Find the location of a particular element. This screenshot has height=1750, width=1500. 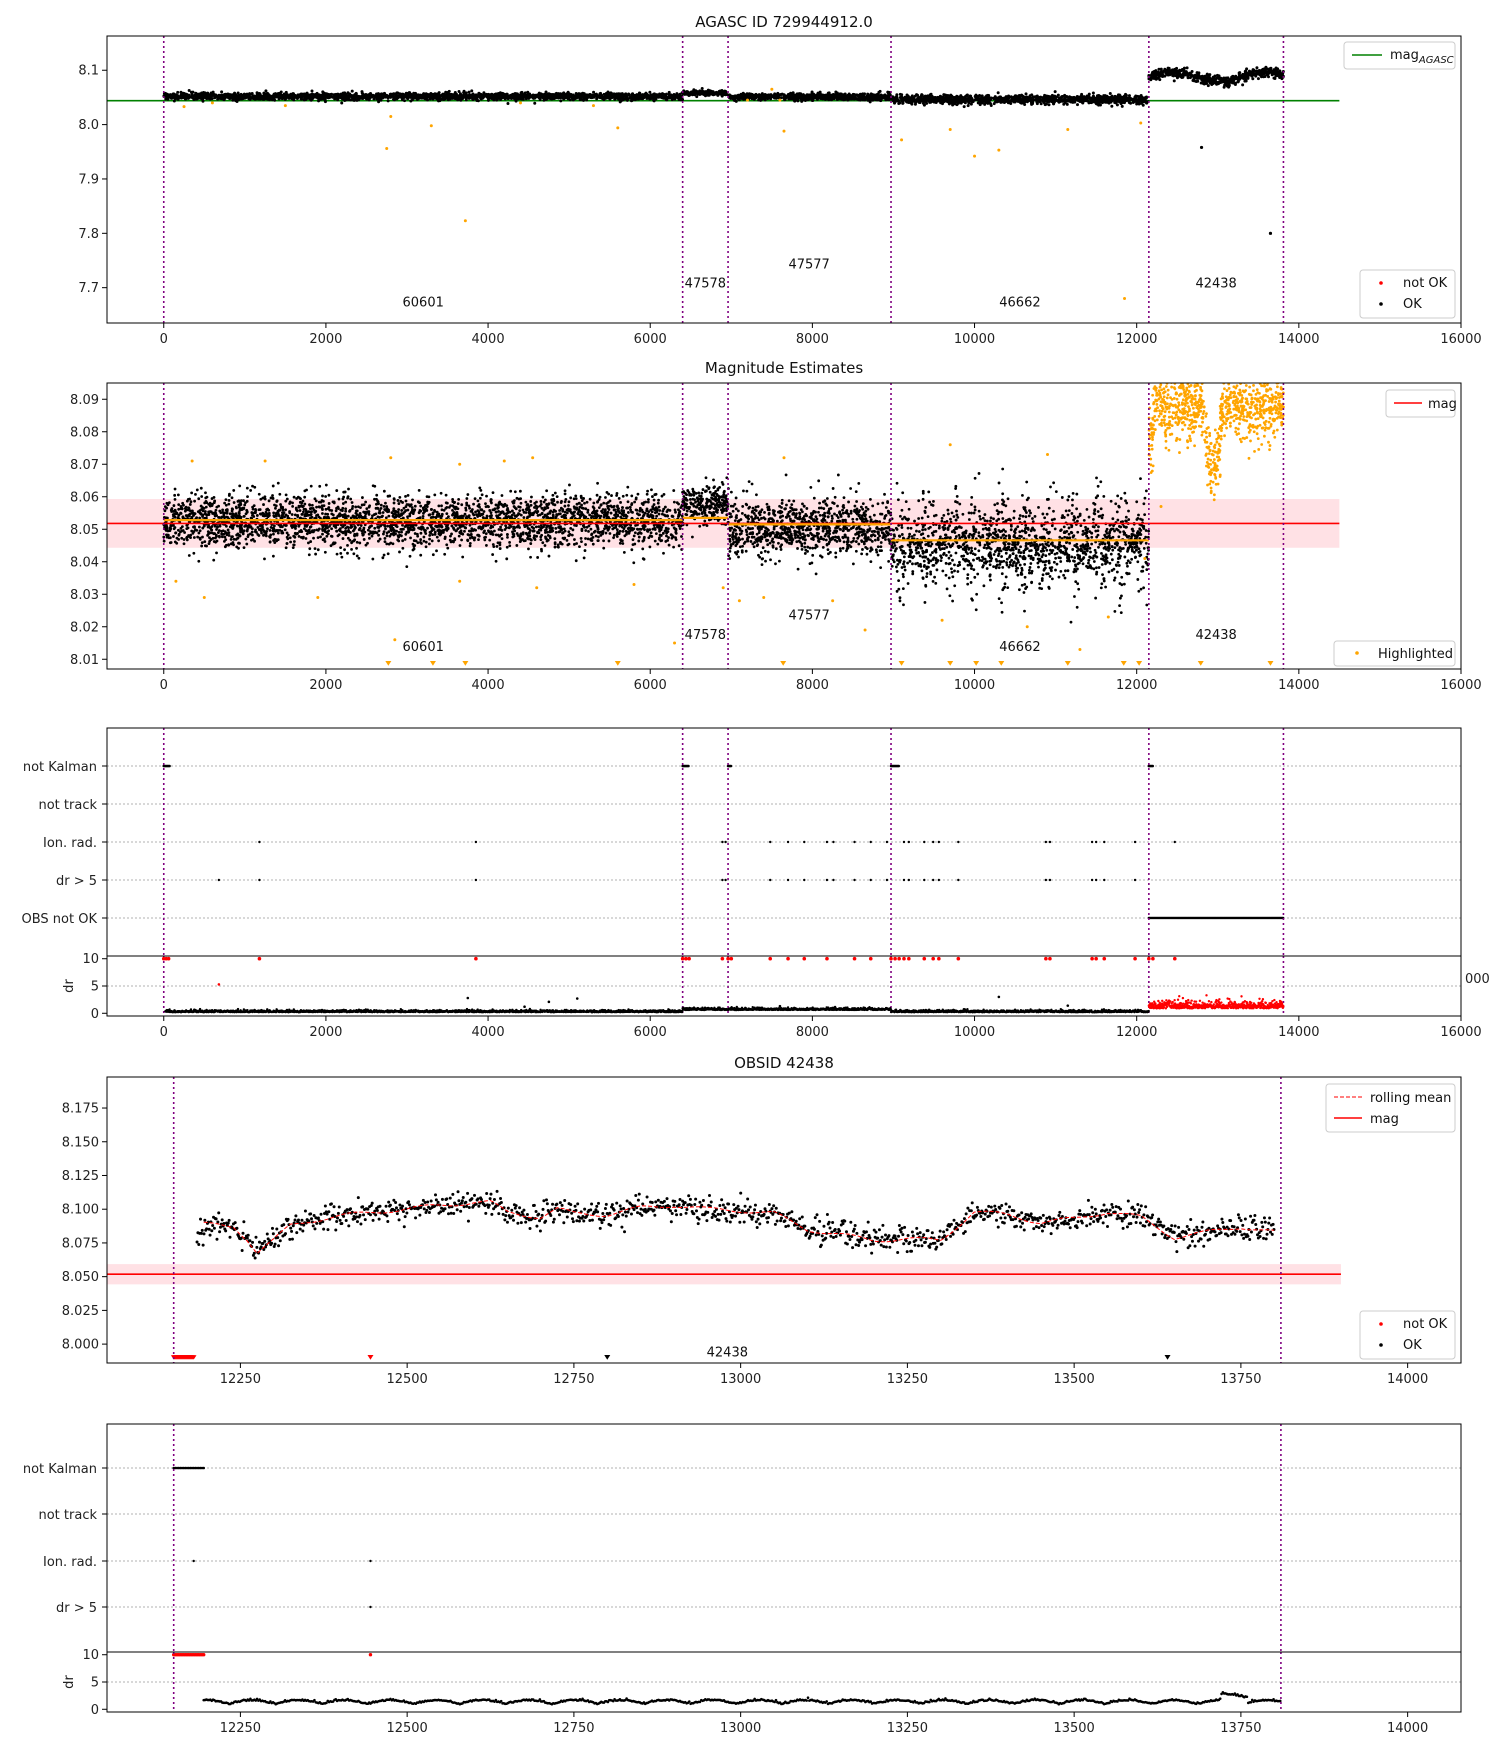

legend-label-sub: AGASC is located at coordinates (1436, 60).